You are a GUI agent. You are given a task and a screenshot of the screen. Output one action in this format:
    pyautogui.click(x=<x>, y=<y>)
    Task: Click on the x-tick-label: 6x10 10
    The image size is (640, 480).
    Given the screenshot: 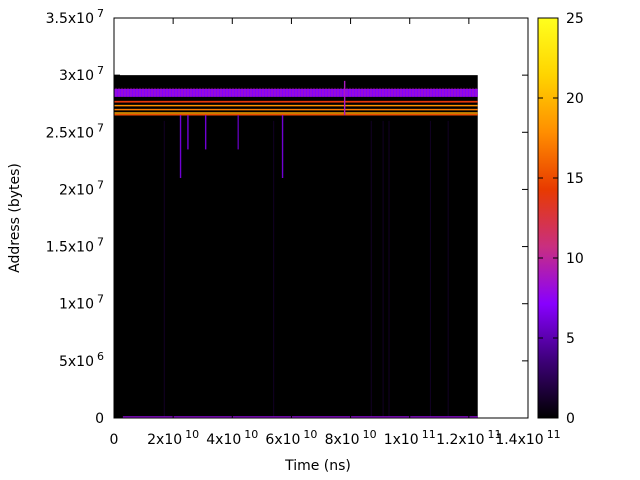 What is the action you would take?
    pyautogui.click(x=291, y=438)
    